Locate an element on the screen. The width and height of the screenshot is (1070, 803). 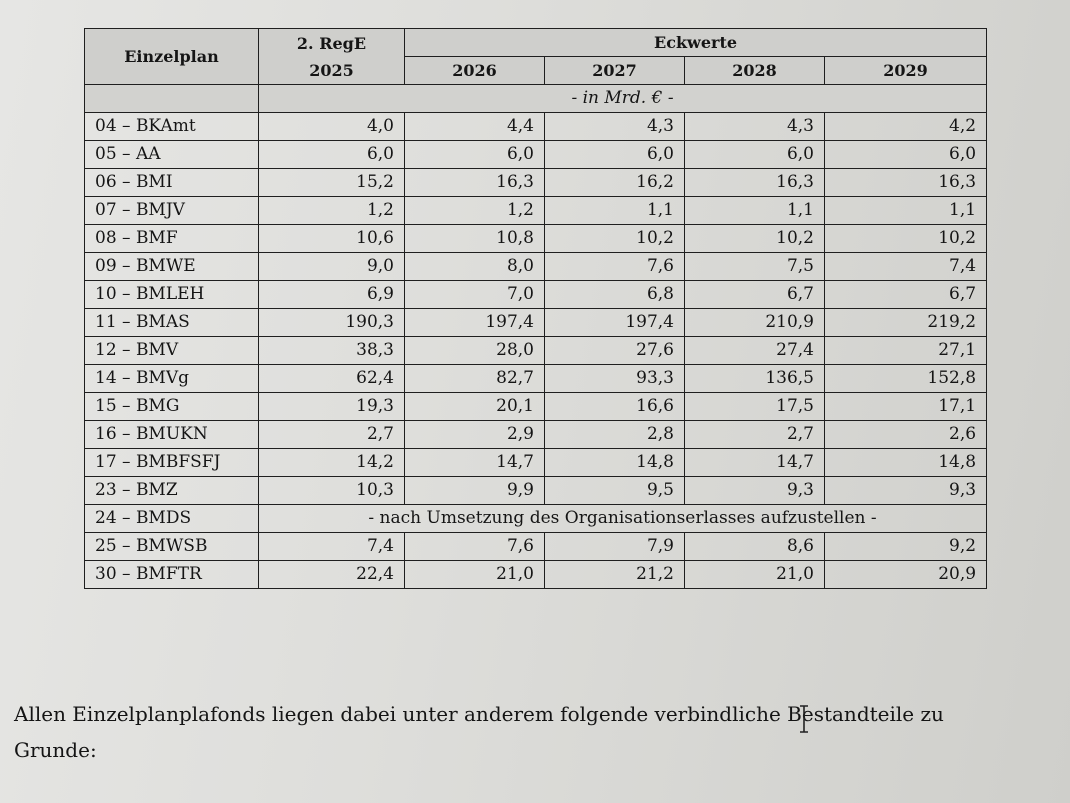
value-cell: 14,2 is located at coordinates (331, 462).